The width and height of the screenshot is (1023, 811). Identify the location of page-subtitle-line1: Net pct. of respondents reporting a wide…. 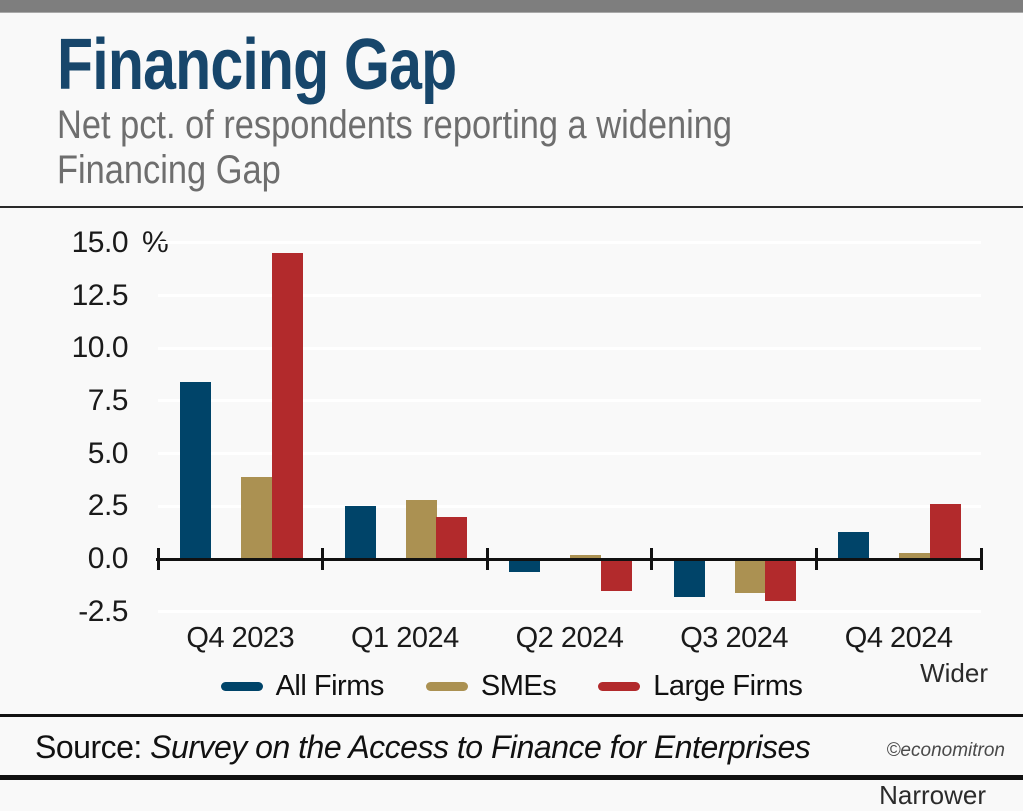
(395, 125).